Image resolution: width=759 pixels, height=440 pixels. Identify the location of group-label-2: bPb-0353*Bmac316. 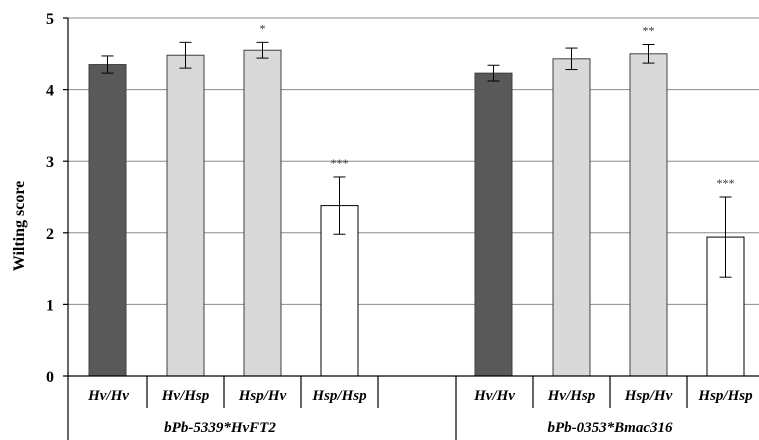
(610, 428).